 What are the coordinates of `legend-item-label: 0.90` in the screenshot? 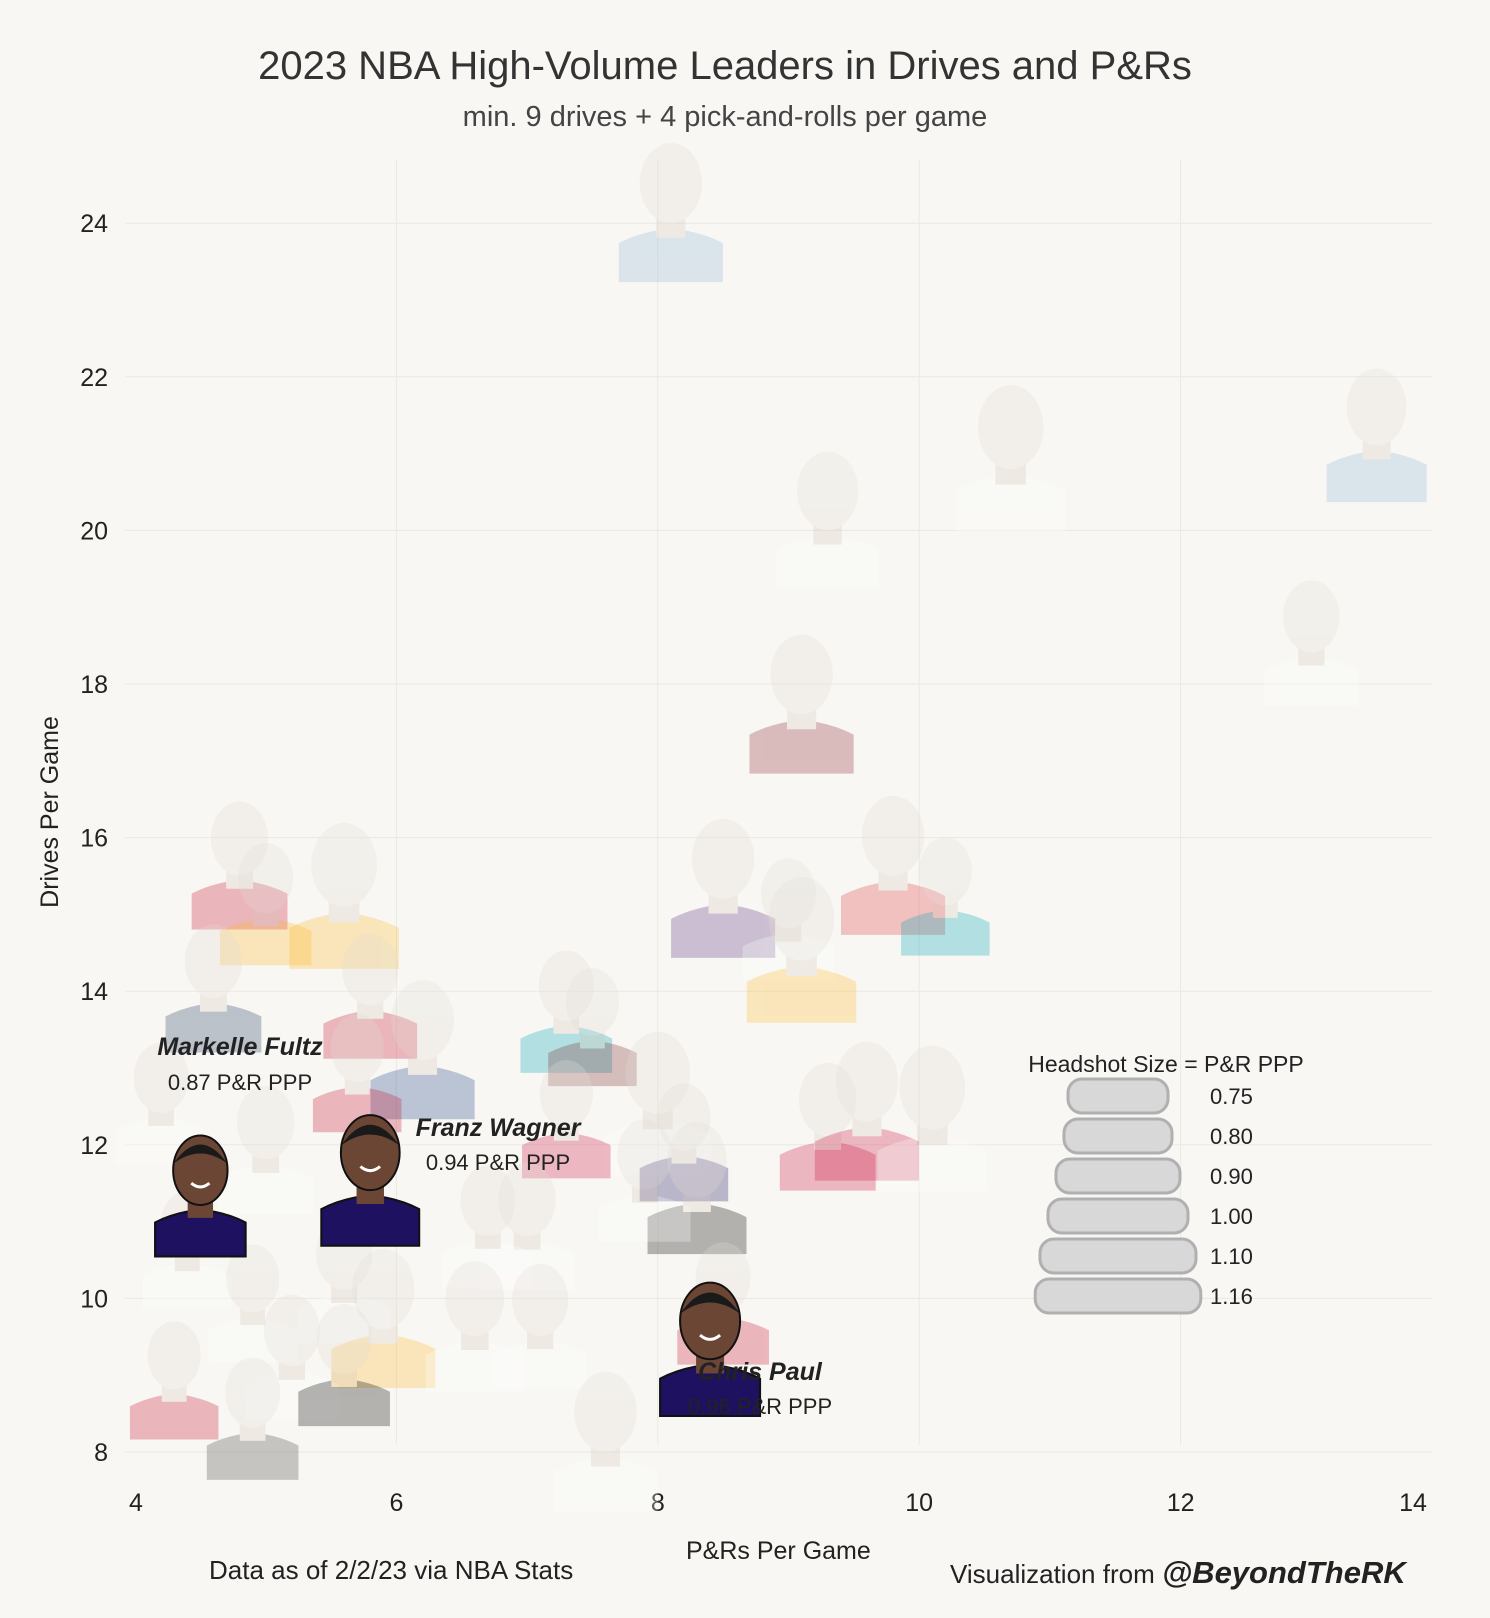 It's located at (1231, 1176).